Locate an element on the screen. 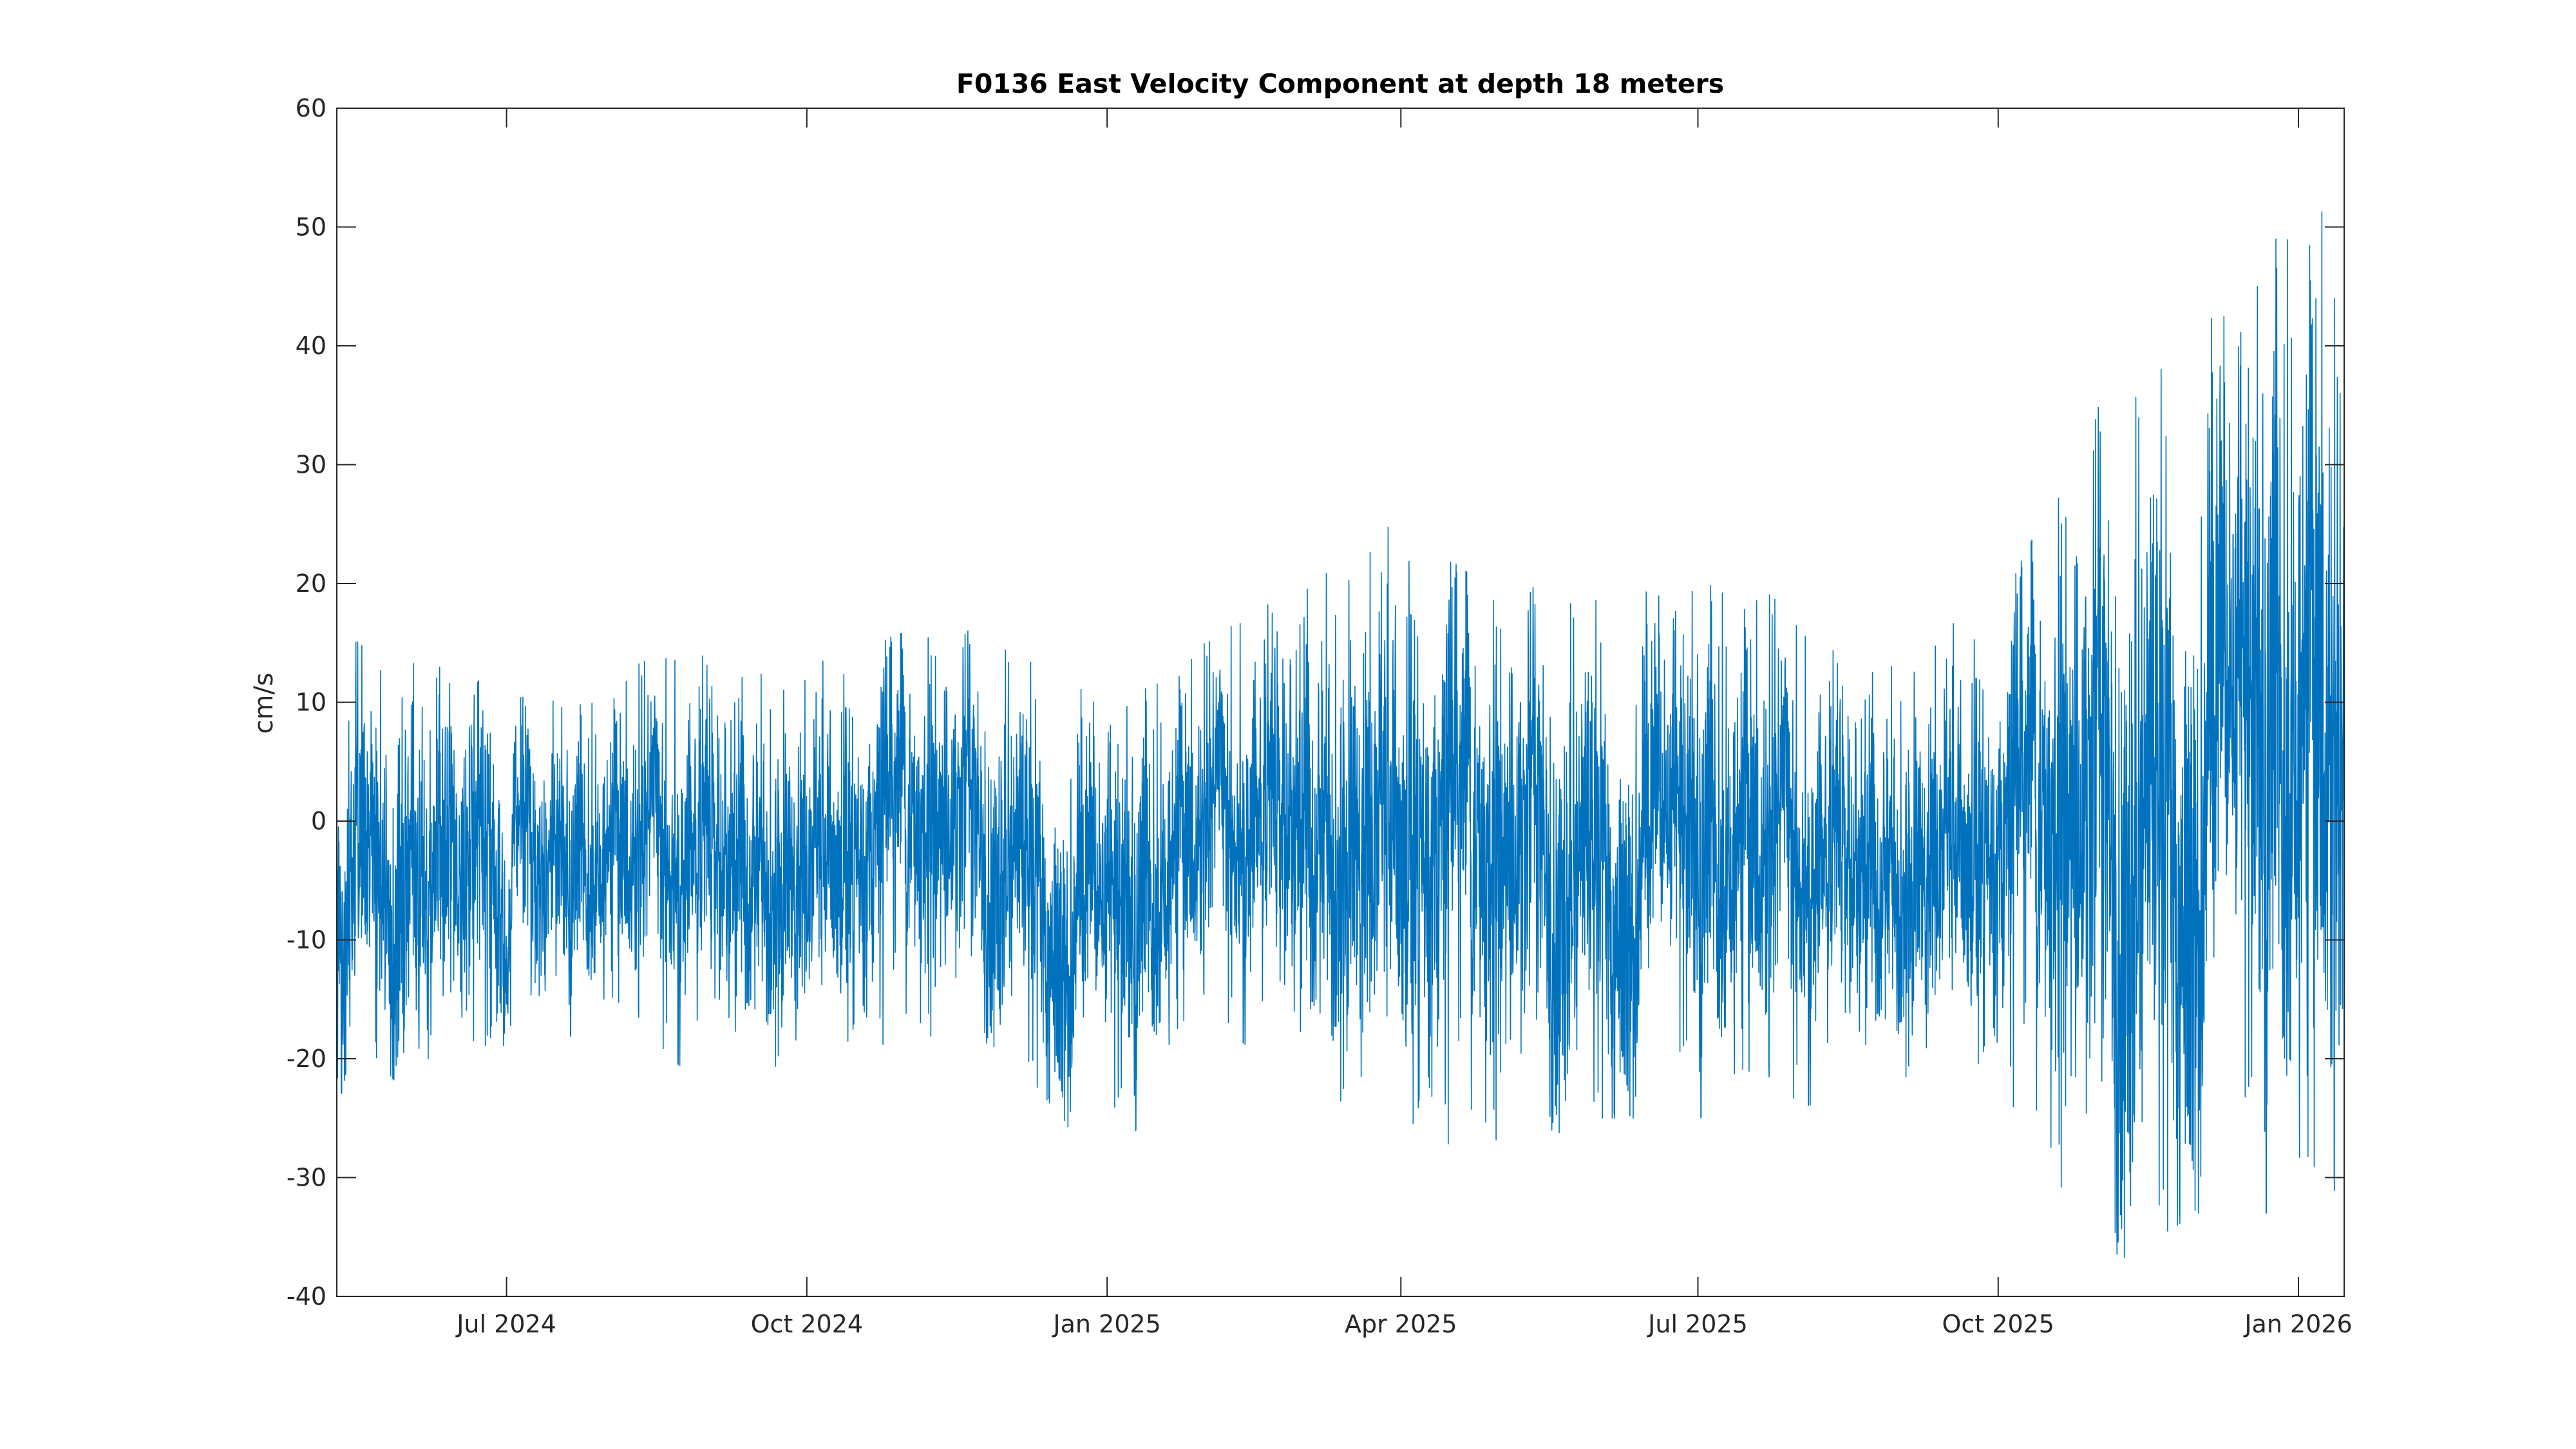  x-tick-label: Oct 2025 is located at coordinates (1999, 1324).